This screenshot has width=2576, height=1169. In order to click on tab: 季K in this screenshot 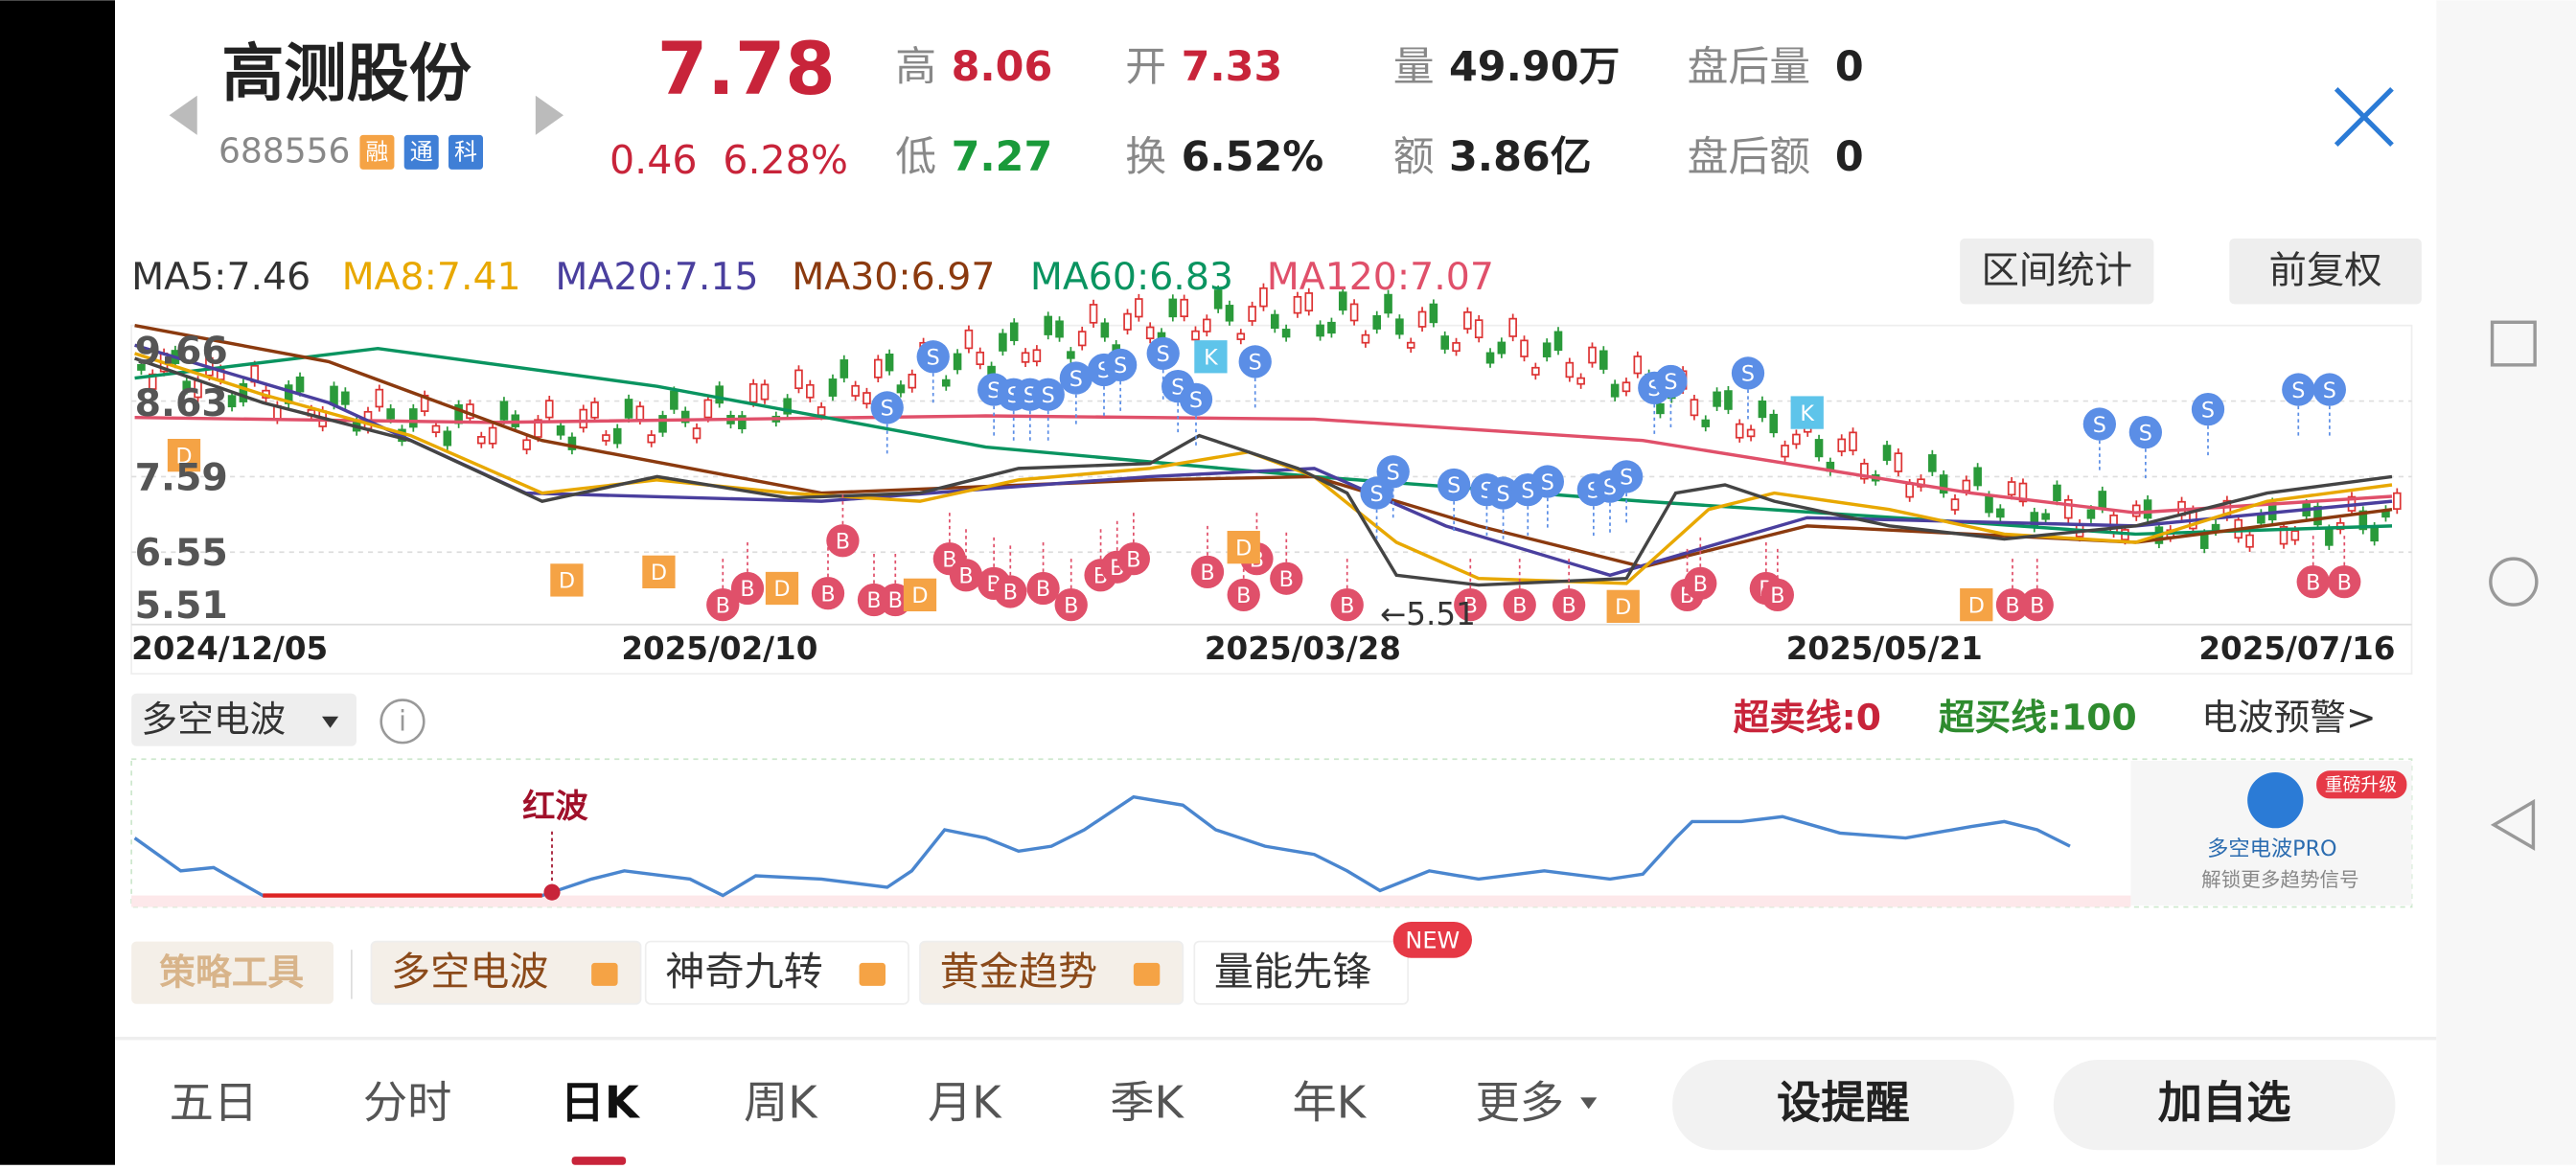, I will do `click(1147, 1103)`.